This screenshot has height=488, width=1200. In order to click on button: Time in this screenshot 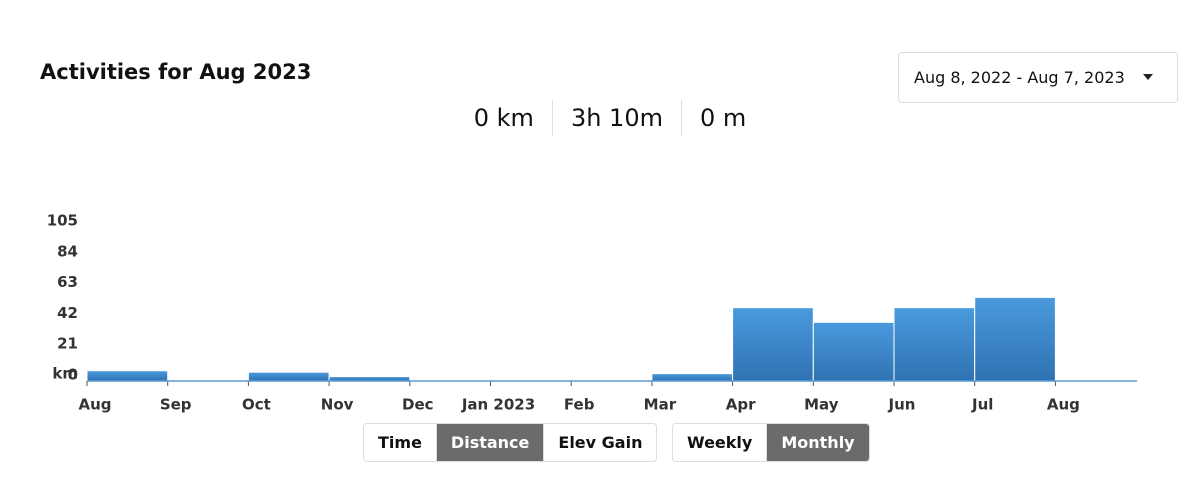, I will do `click(400, 442)`.